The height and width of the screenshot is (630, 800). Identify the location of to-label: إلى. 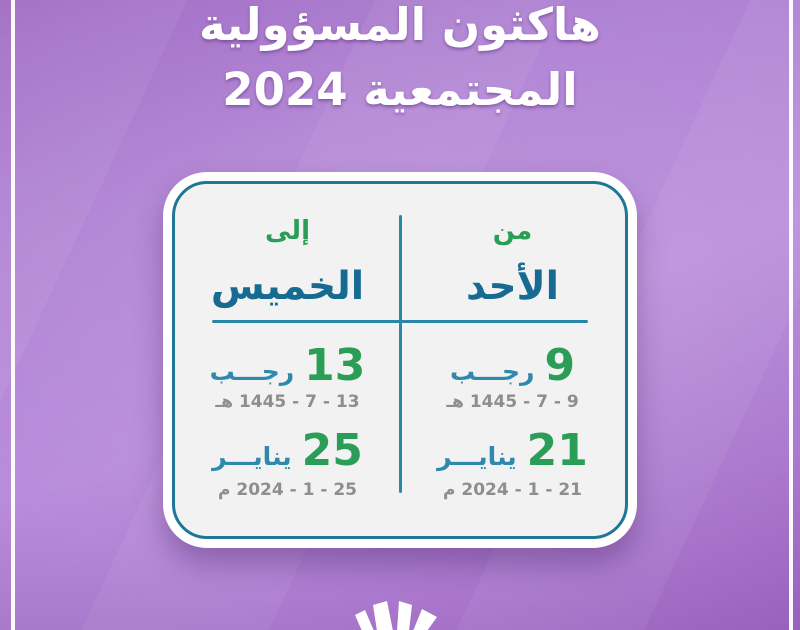
(287, 231).